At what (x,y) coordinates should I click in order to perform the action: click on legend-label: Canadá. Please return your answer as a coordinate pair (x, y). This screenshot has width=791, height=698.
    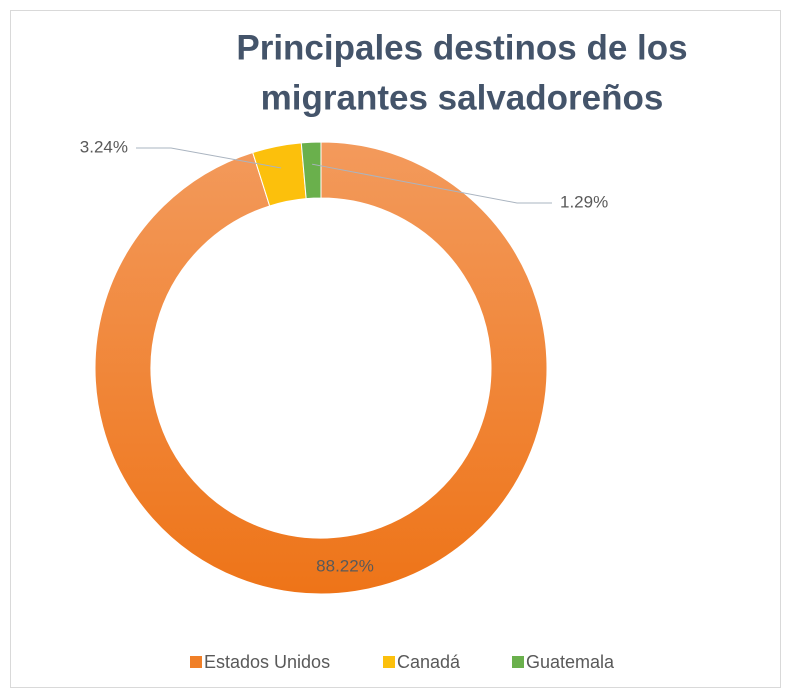
    Looking at the image, I should click on (429, 662).